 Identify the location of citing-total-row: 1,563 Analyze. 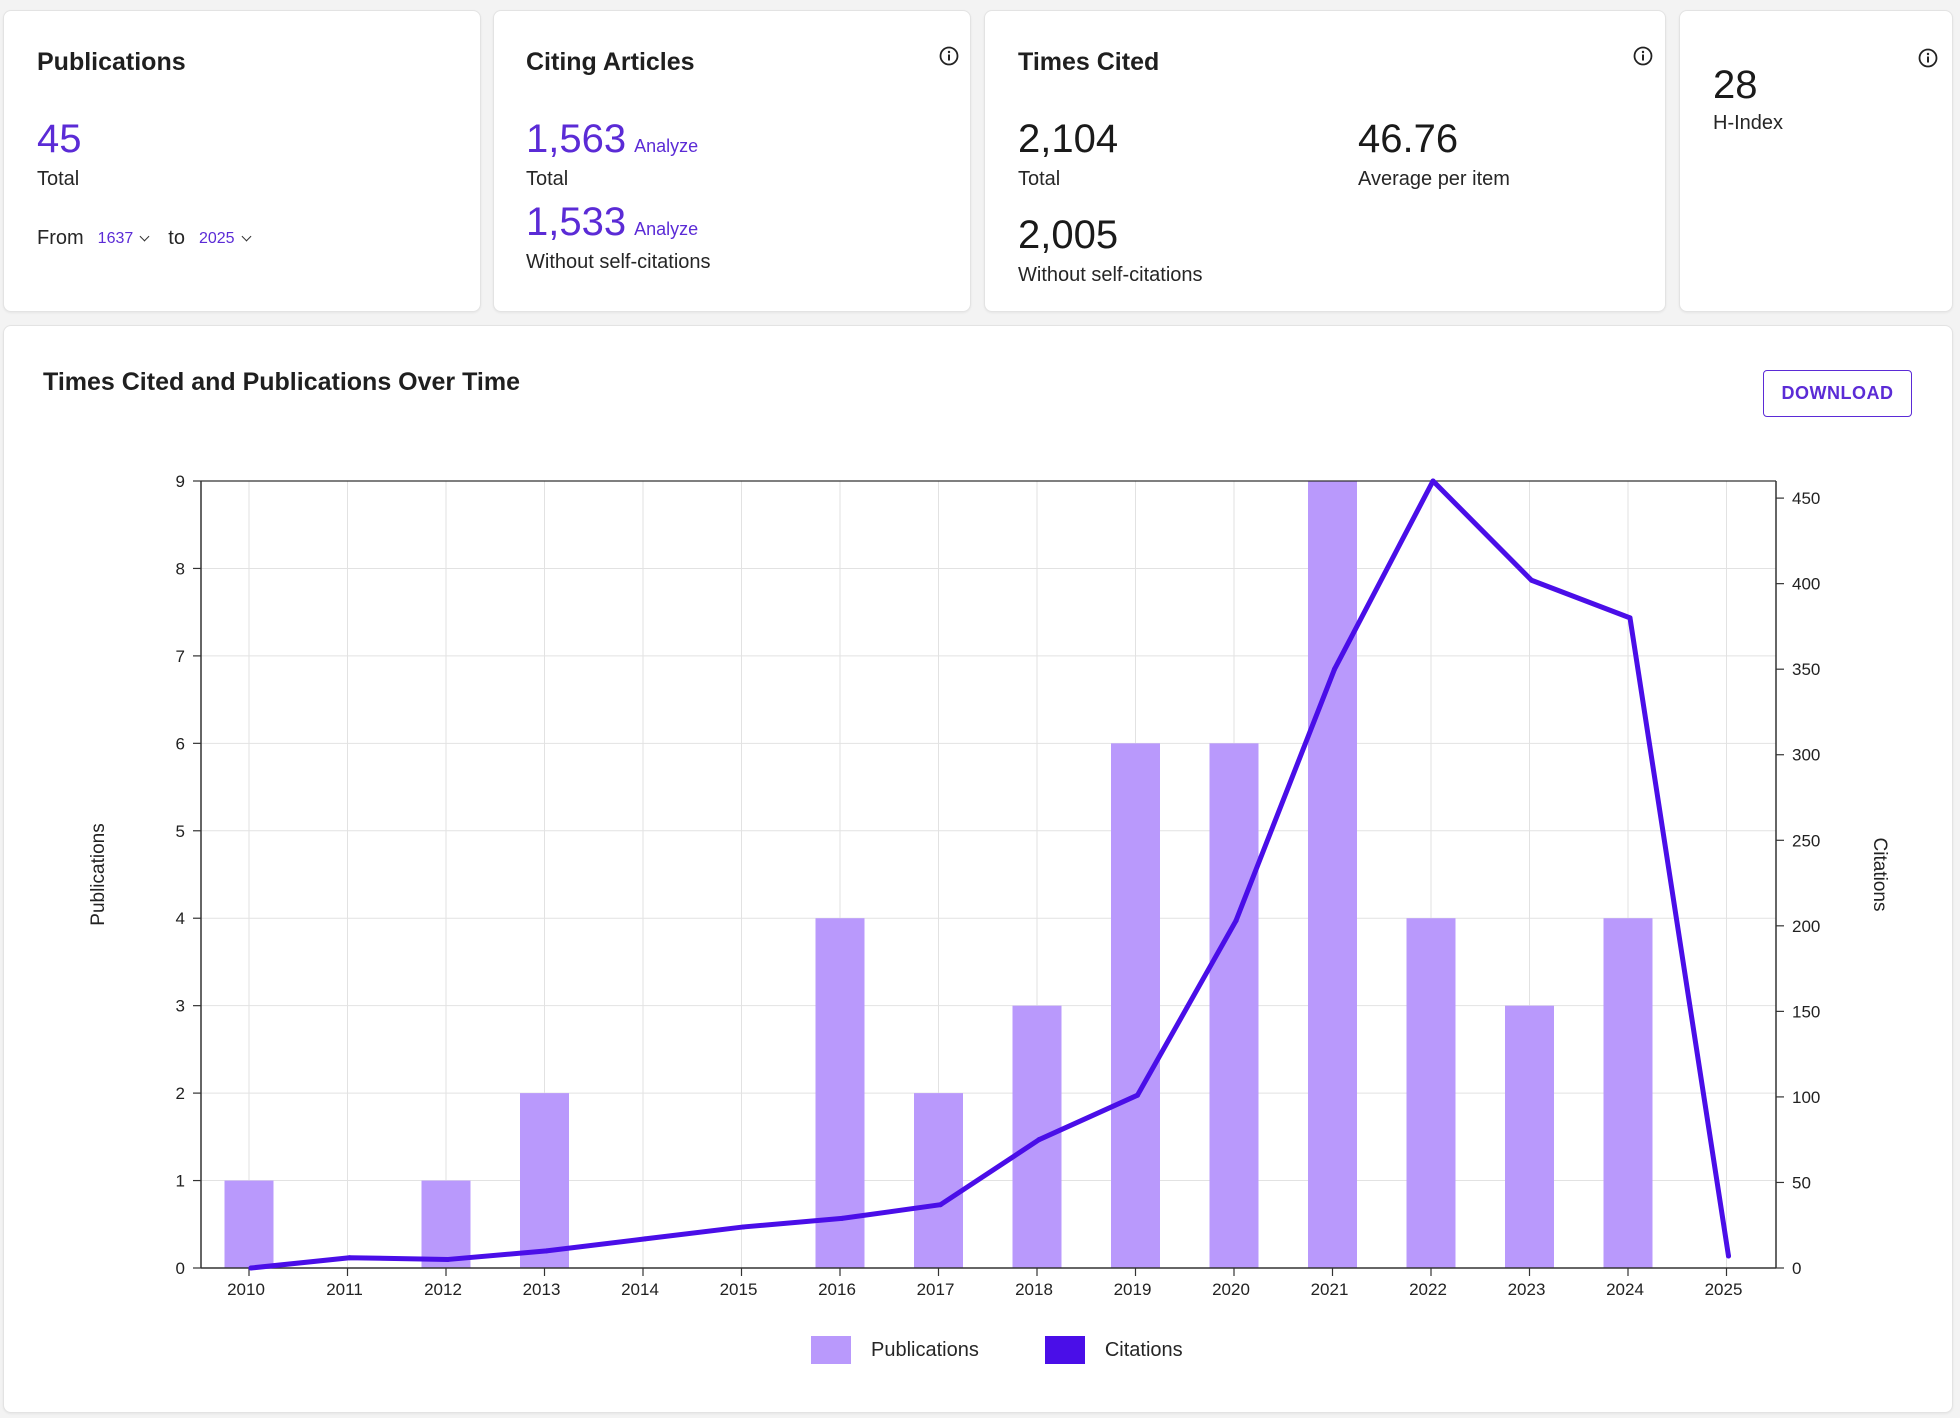
(612, 139).